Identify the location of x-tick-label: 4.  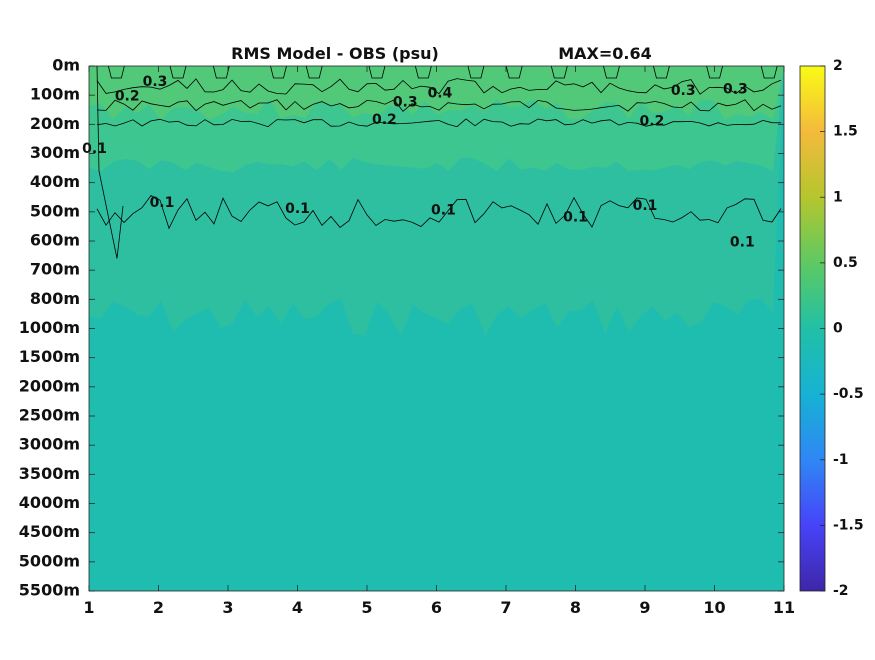
(297, 607).